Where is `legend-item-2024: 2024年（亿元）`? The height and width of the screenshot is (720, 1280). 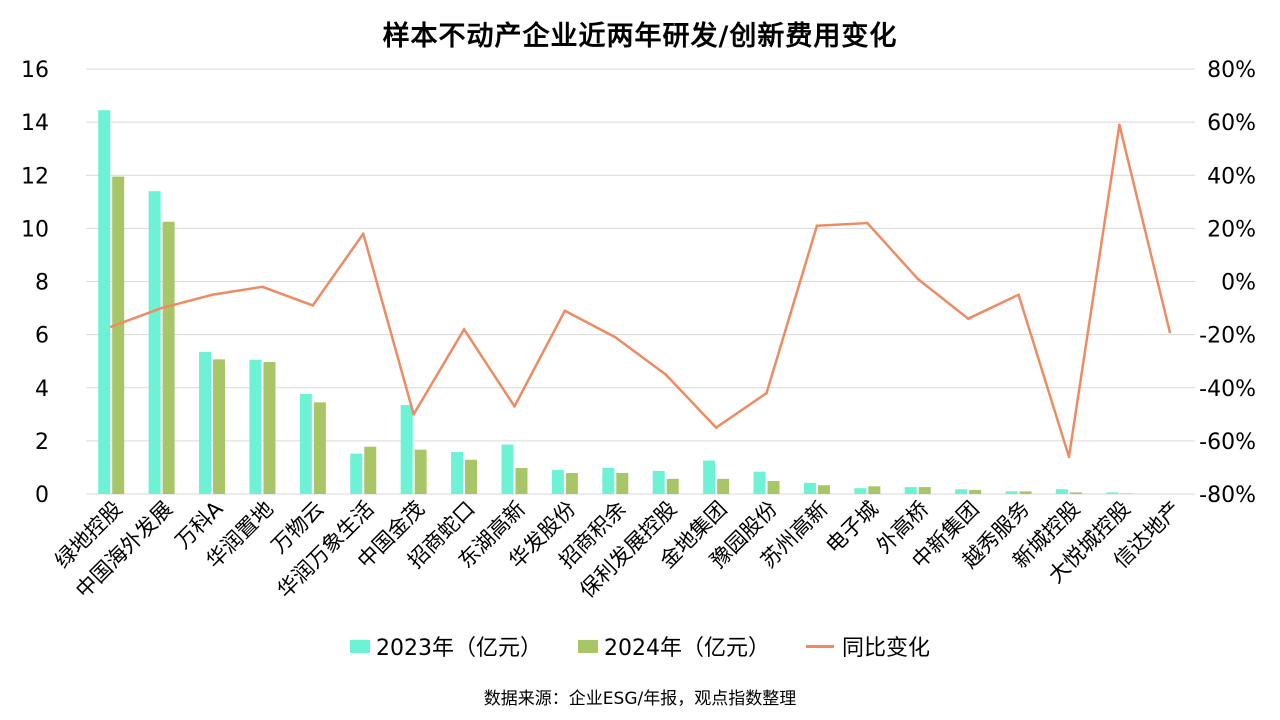 legend-item-2024: 2024年（亿元） is located at coordinates (673, 646).